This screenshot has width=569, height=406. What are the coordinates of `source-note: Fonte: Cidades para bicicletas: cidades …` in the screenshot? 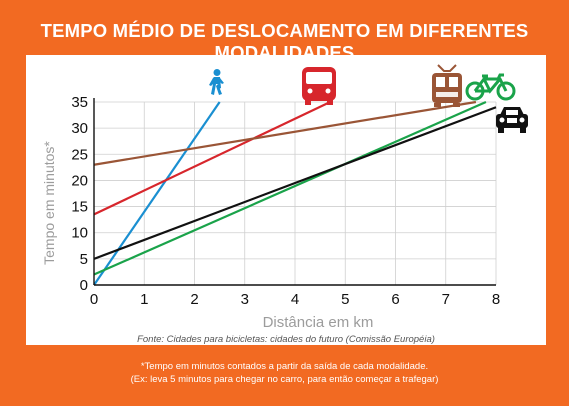 It's located at (286, 339).